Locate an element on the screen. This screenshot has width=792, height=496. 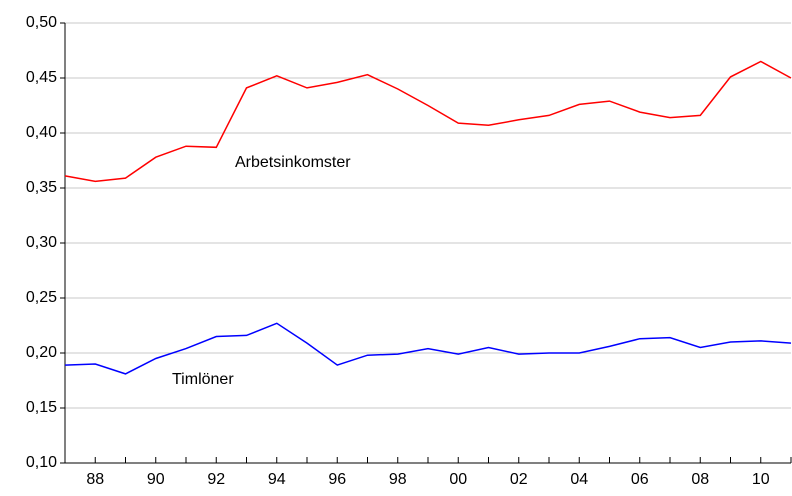
x-tick-label: 04 is located at coordinates (579, 479).